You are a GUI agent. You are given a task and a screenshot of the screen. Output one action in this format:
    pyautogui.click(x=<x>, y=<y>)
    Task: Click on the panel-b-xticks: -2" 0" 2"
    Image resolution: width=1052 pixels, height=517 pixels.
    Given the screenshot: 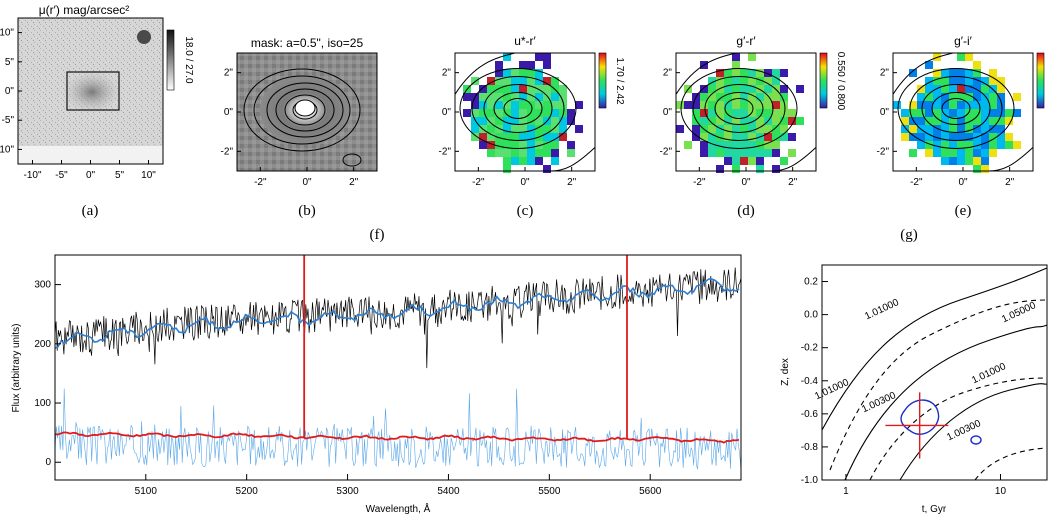 What is the action you would take?
    pyautogui.click(x=306, y=177)
    